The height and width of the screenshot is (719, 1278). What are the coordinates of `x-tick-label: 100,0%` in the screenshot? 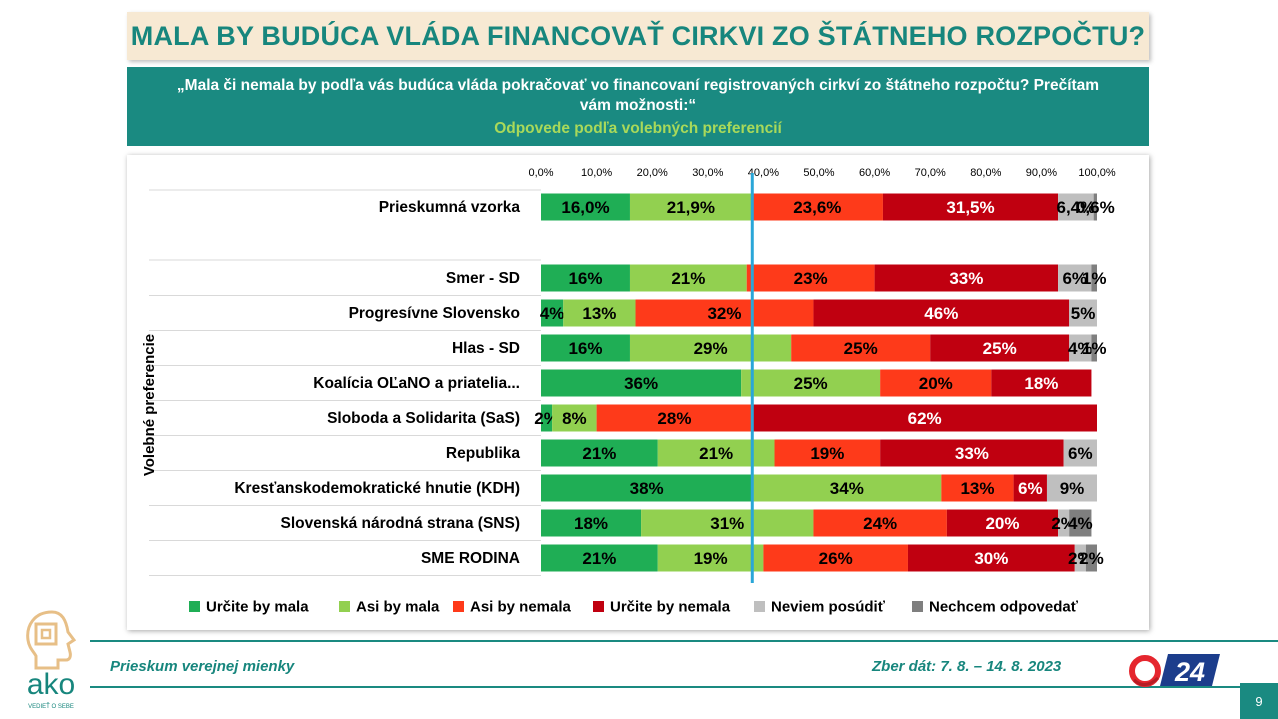 It's located at (1097, 173).